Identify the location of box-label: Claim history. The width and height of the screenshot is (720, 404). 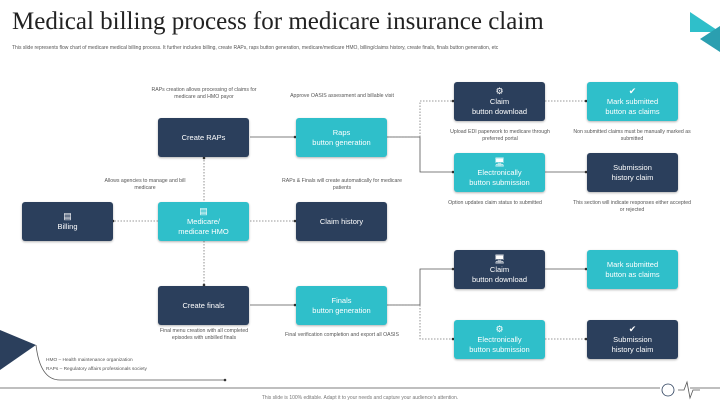
(341, 221).